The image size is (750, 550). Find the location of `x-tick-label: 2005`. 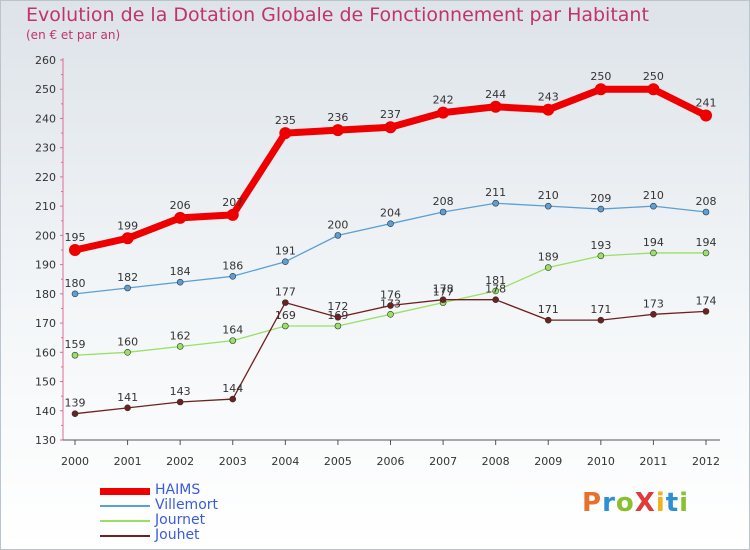

x-tick-label: 2005 is located at coordinates (338, 461).